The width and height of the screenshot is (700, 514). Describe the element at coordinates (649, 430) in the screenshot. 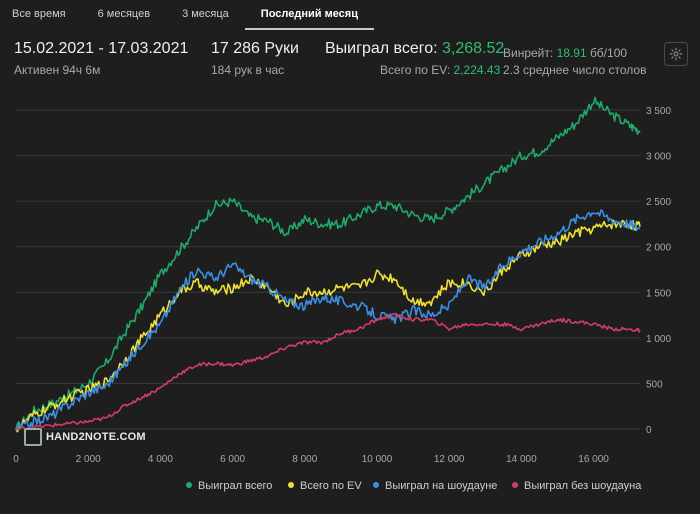

I see `y-tick-label: 0` at that location.